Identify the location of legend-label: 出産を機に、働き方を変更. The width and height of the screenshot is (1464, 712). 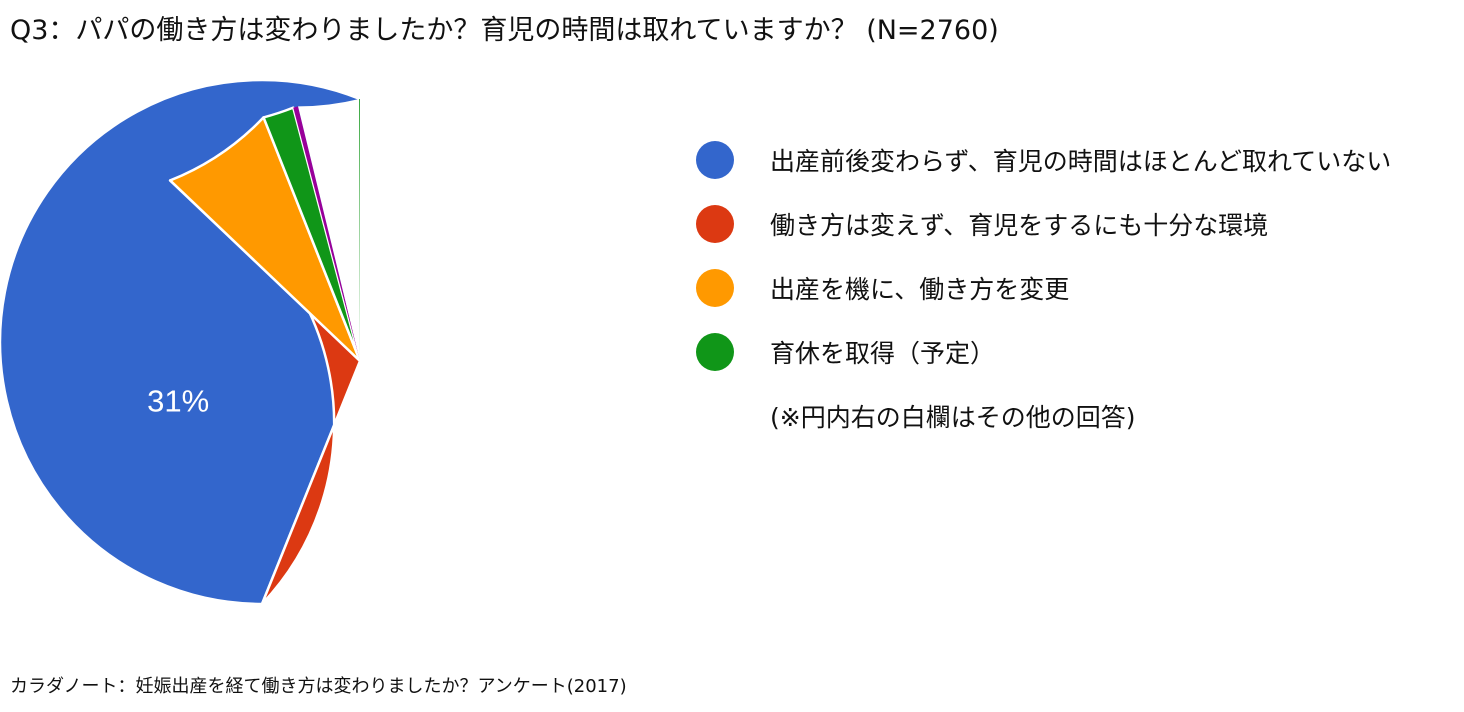
(920, 289).